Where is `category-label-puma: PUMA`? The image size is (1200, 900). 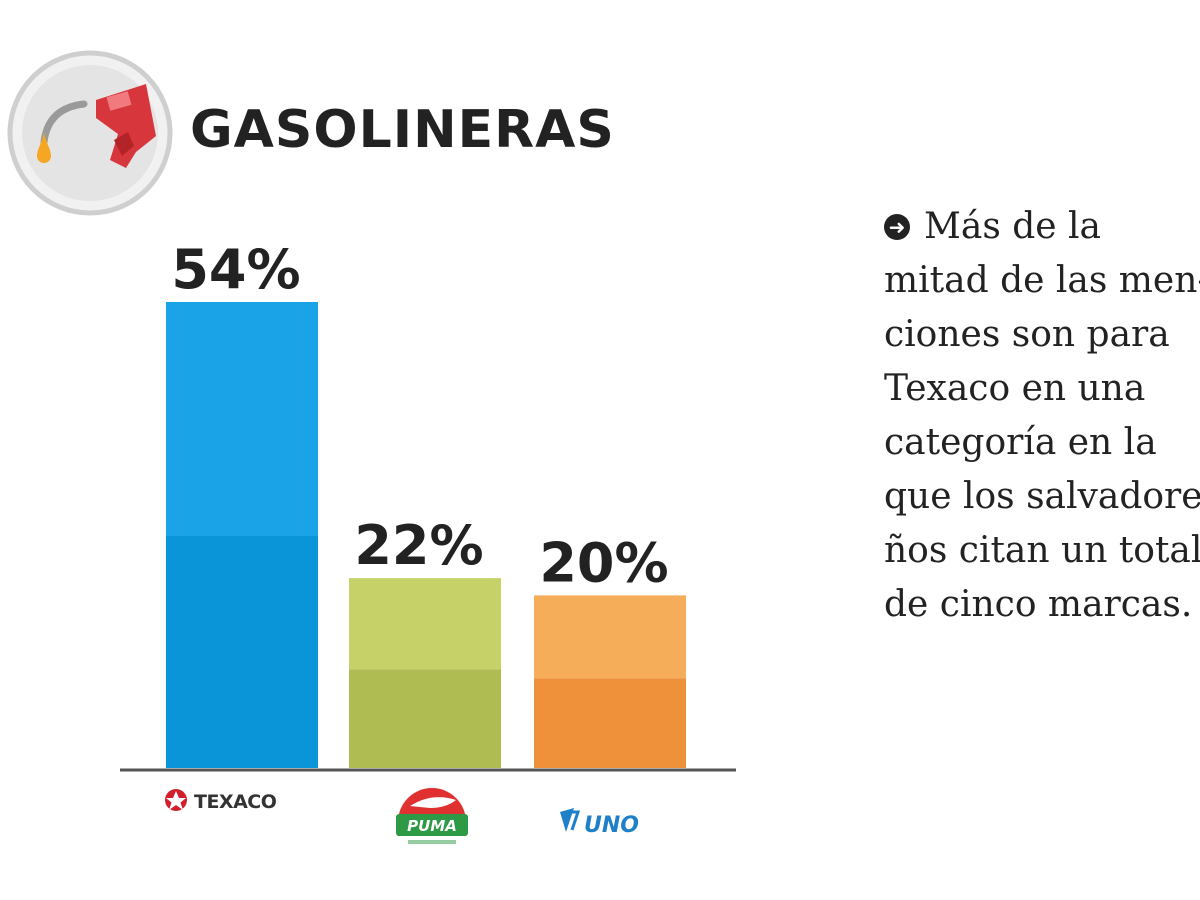 category-label-puma: PUMA is located at coordinates (432, 826).